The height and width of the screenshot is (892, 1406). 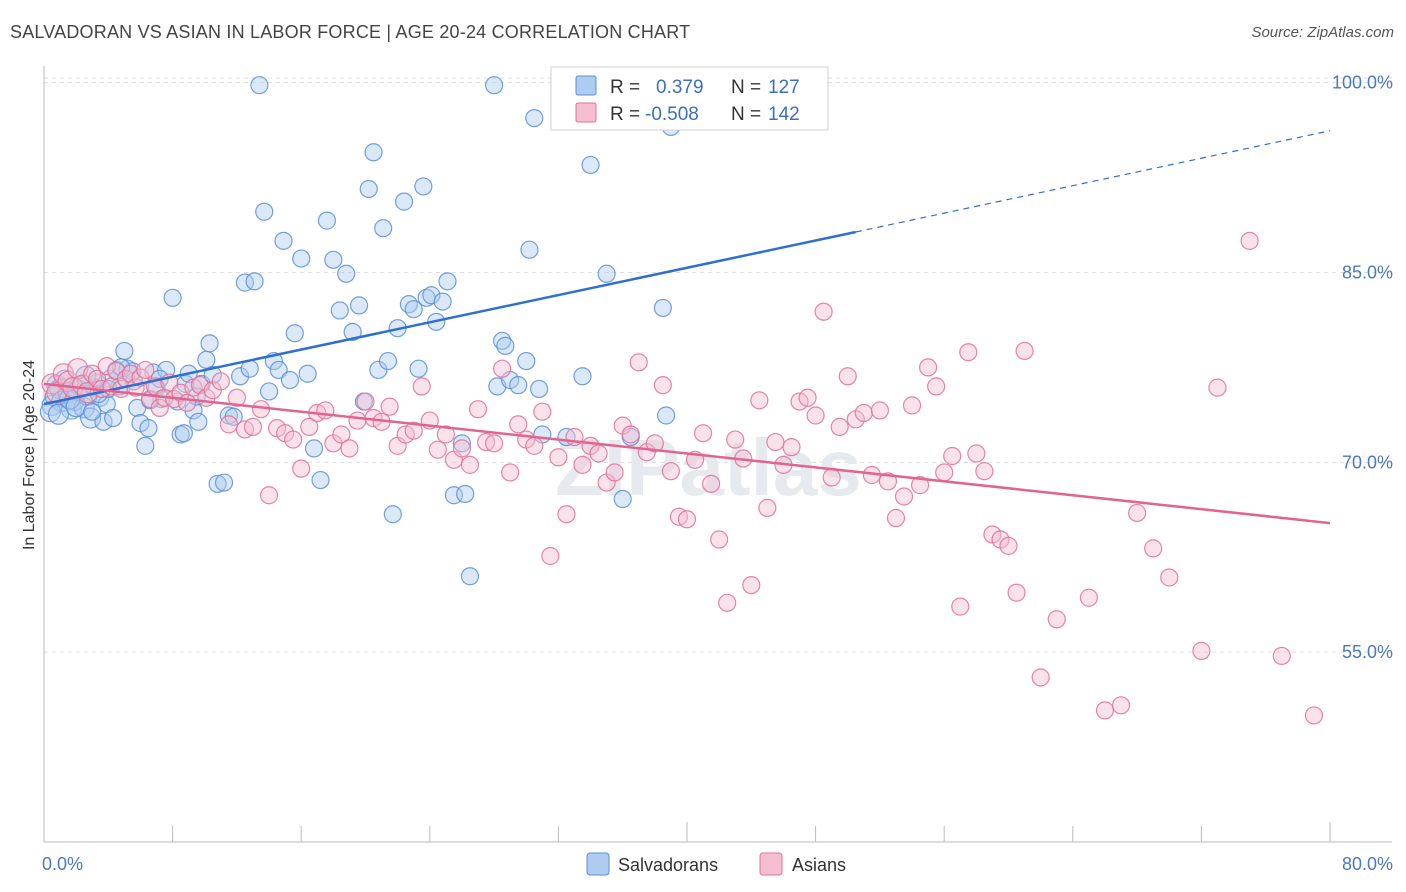 I want to click on legend-swatch-asians, so click(x=586, y=112).